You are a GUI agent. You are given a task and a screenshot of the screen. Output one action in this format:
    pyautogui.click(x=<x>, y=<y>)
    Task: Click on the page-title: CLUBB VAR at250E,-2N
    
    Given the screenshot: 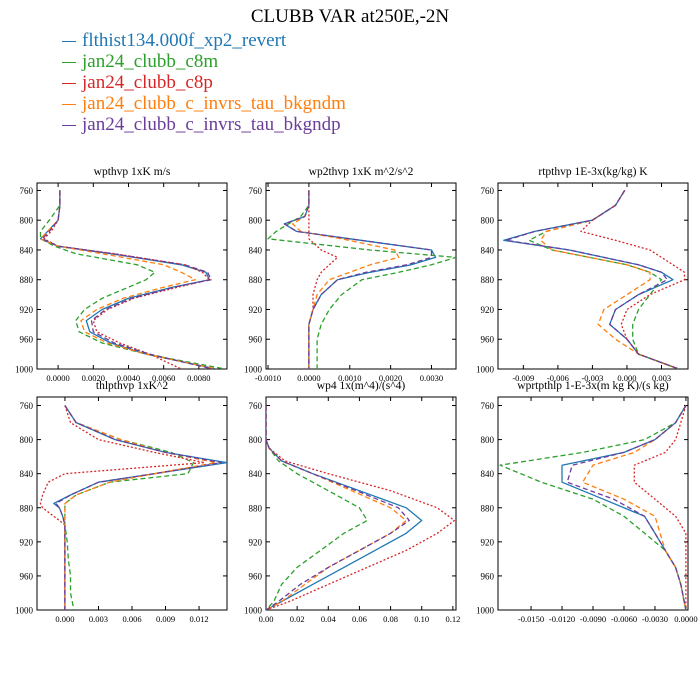 What is the action you would take?
    pyautogui.click(x=350, y=16)
    